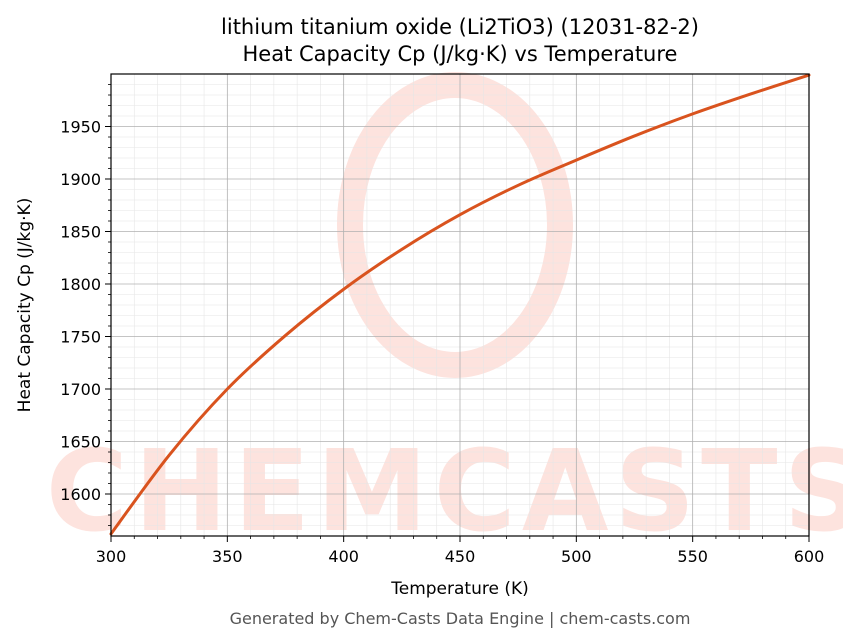 The width and height of the screenshot is (843, 644). Describe the element at coordinates (455, 225) in the screenshot. I see `watermark-swirl` at that location.